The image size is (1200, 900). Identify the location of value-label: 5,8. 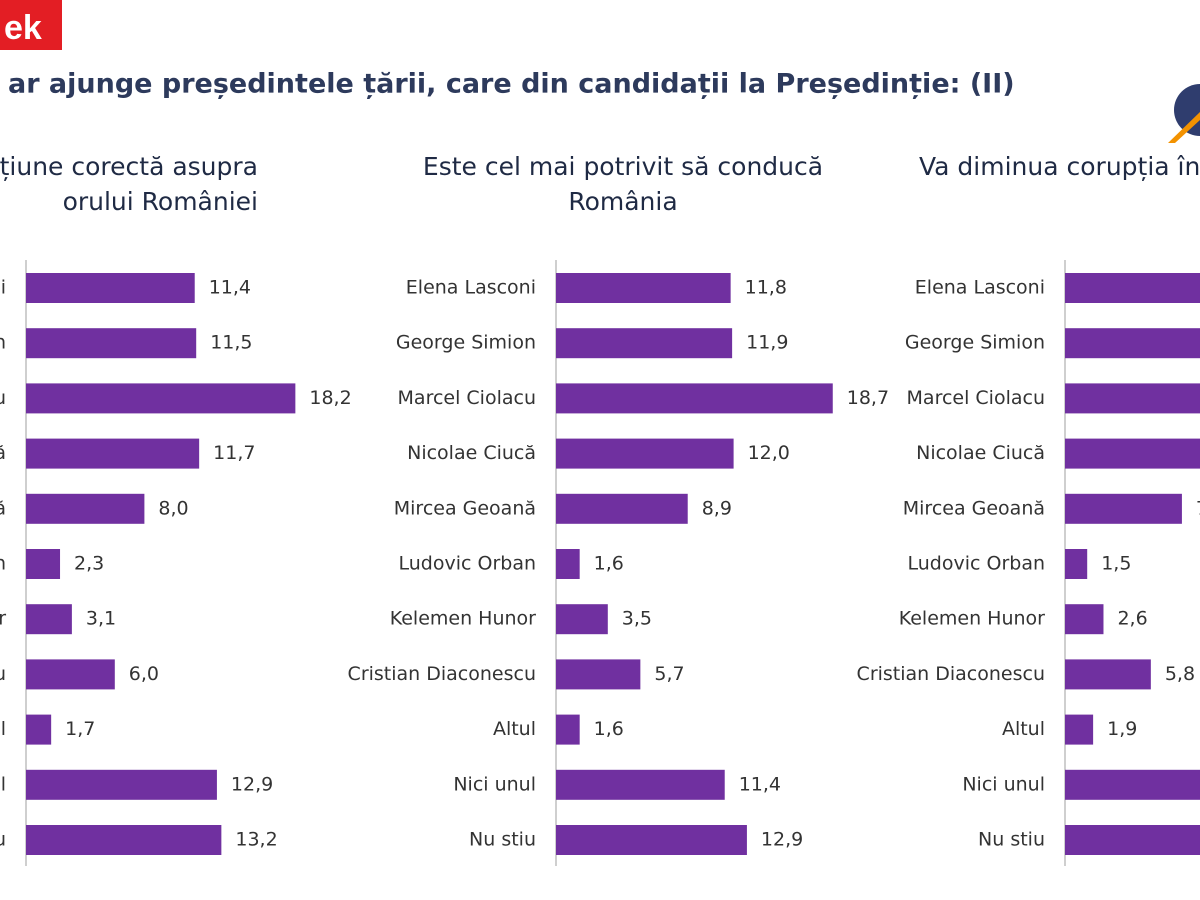
(1180, 674).